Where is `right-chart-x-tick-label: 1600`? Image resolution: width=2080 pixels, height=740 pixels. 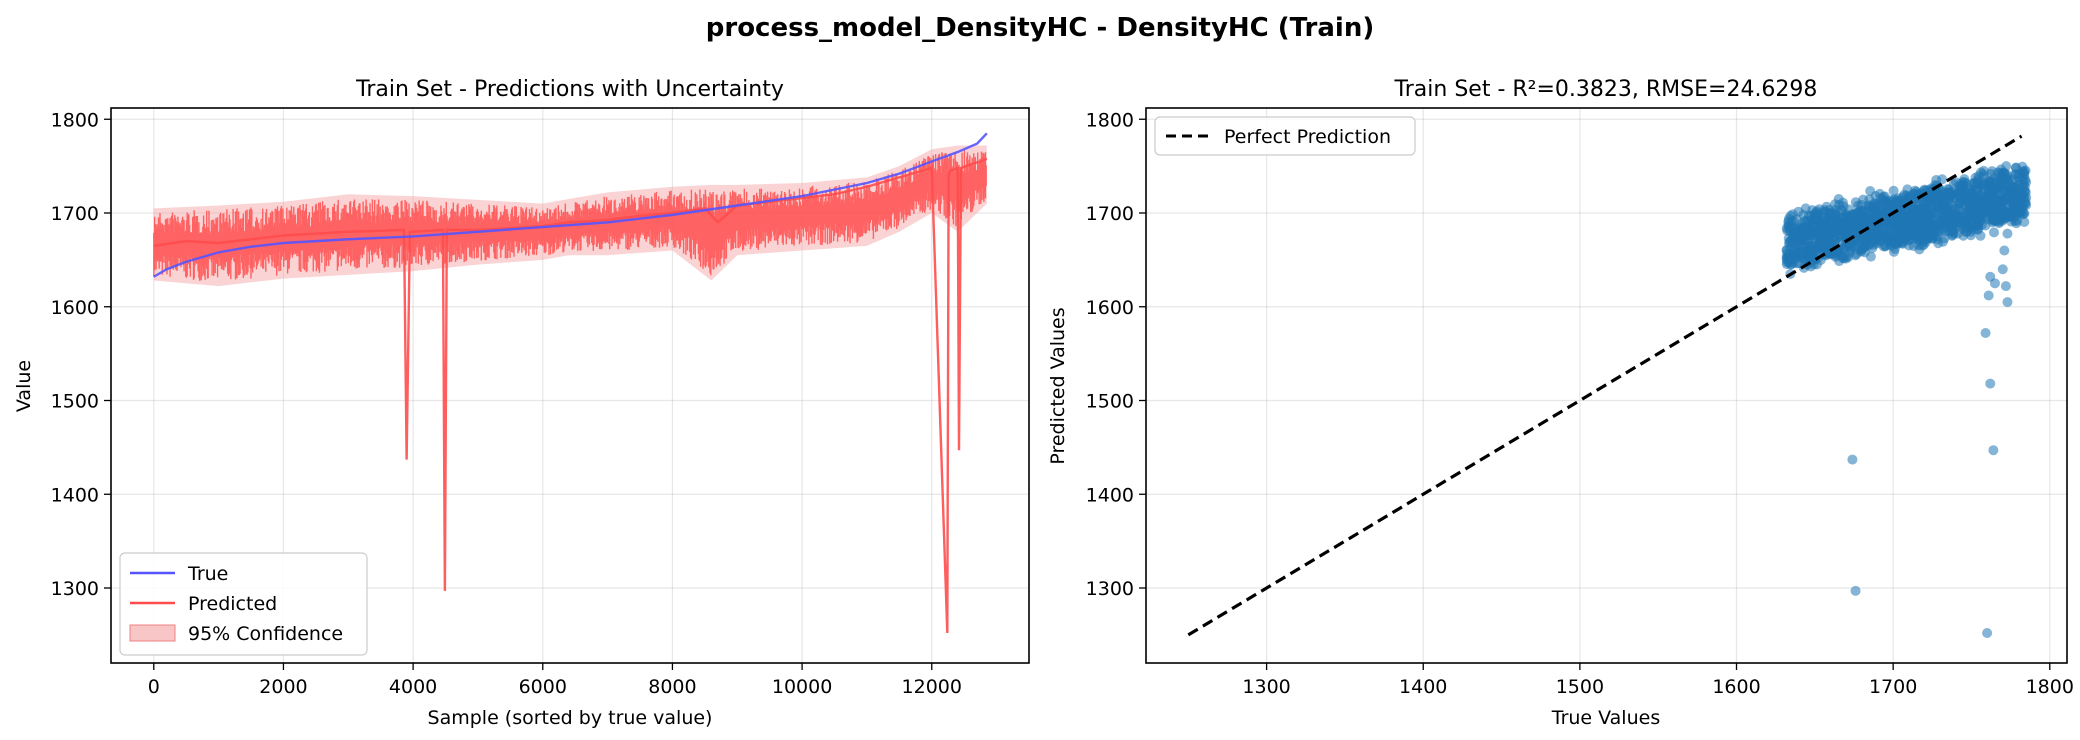 right-chart-x-tick-label: 1600 is located at coordinates (1736, 687).